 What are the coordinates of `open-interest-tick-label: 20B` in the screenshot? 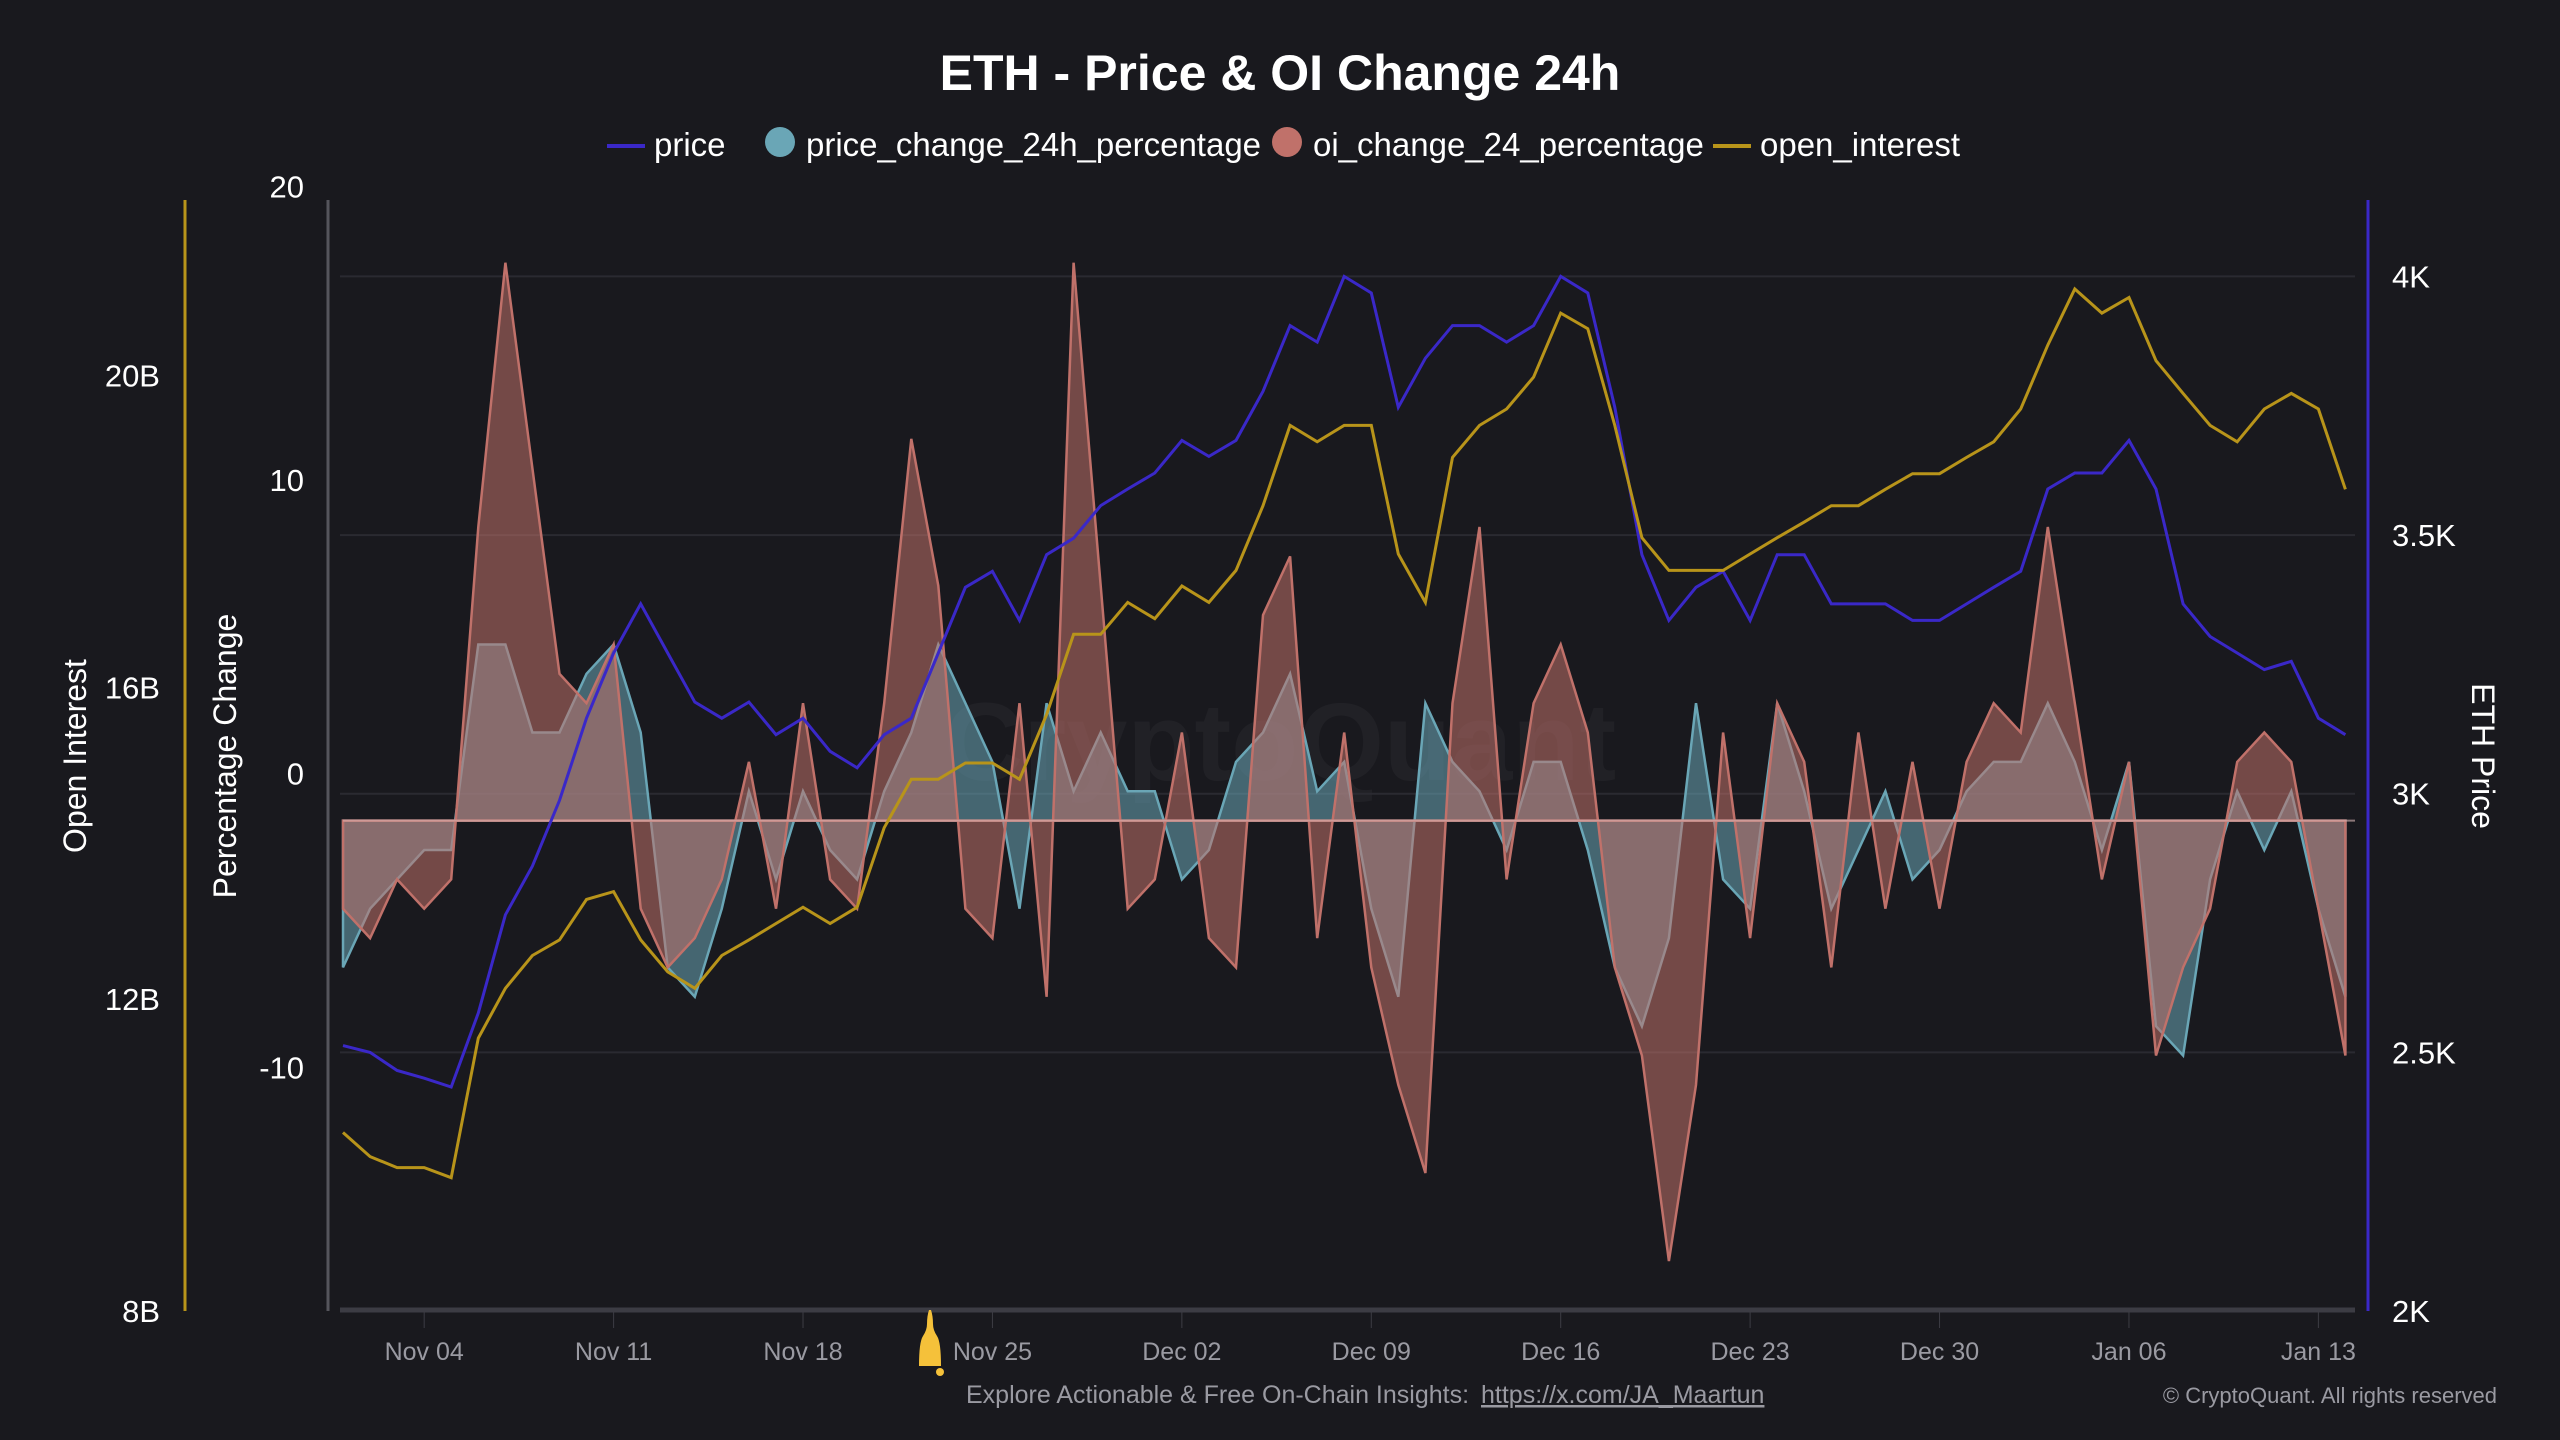 It's located at (132, 376).